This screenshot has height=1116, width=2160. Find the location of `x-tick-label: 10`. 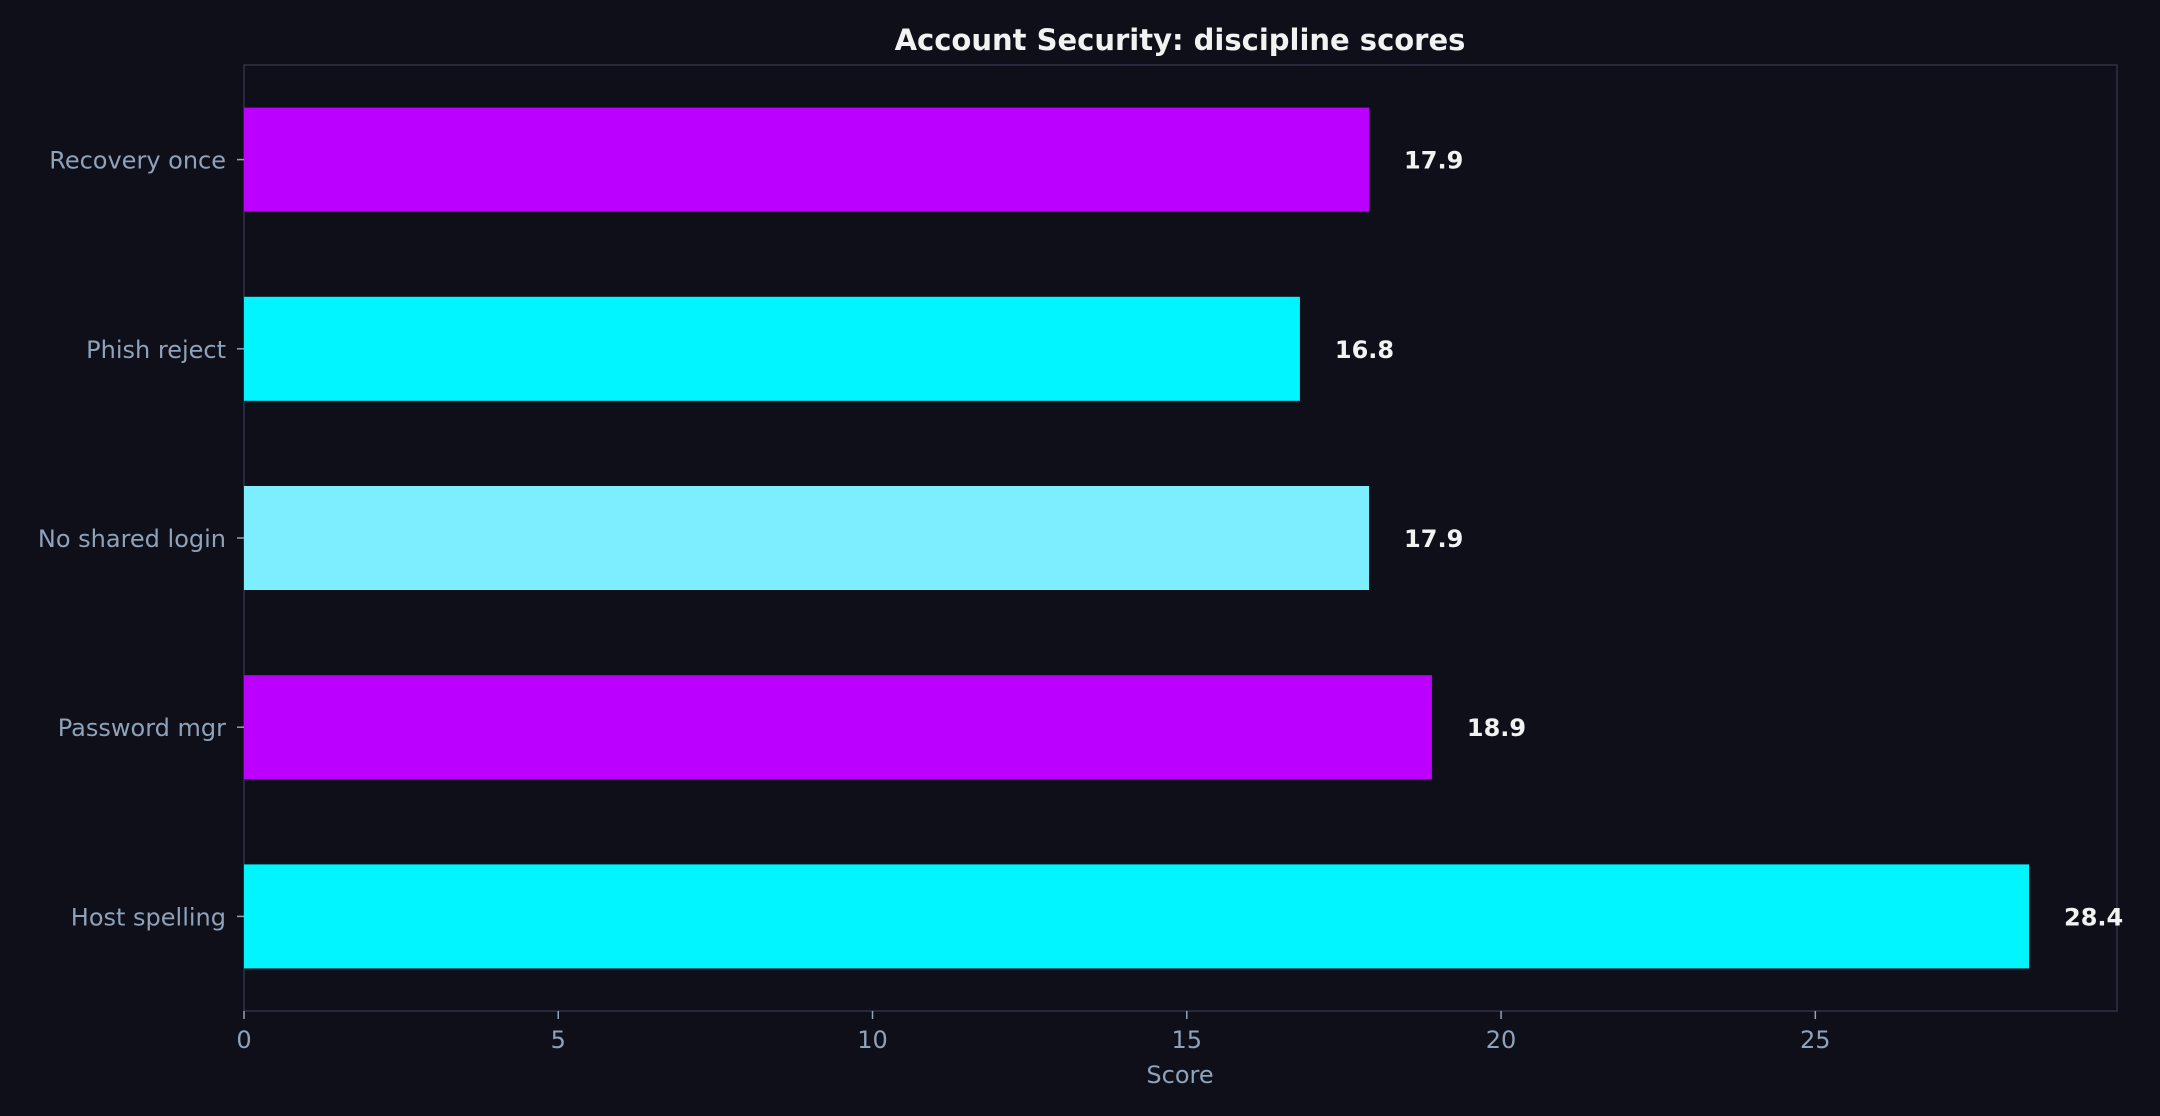

x-tick-label: 10 is located at coordinates (872, 1040).